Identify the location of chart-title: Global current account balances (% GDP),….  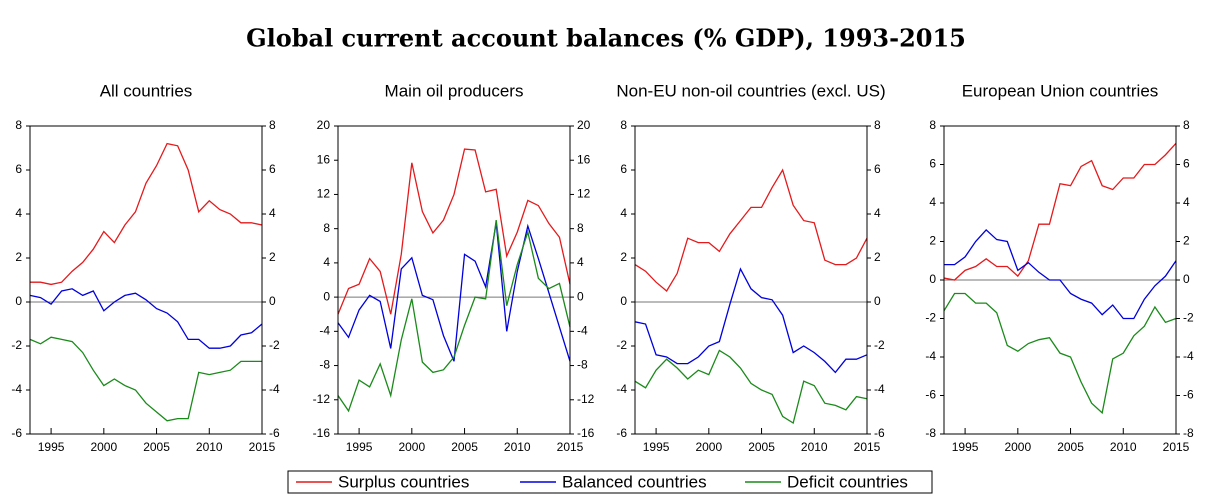
(606, 38).